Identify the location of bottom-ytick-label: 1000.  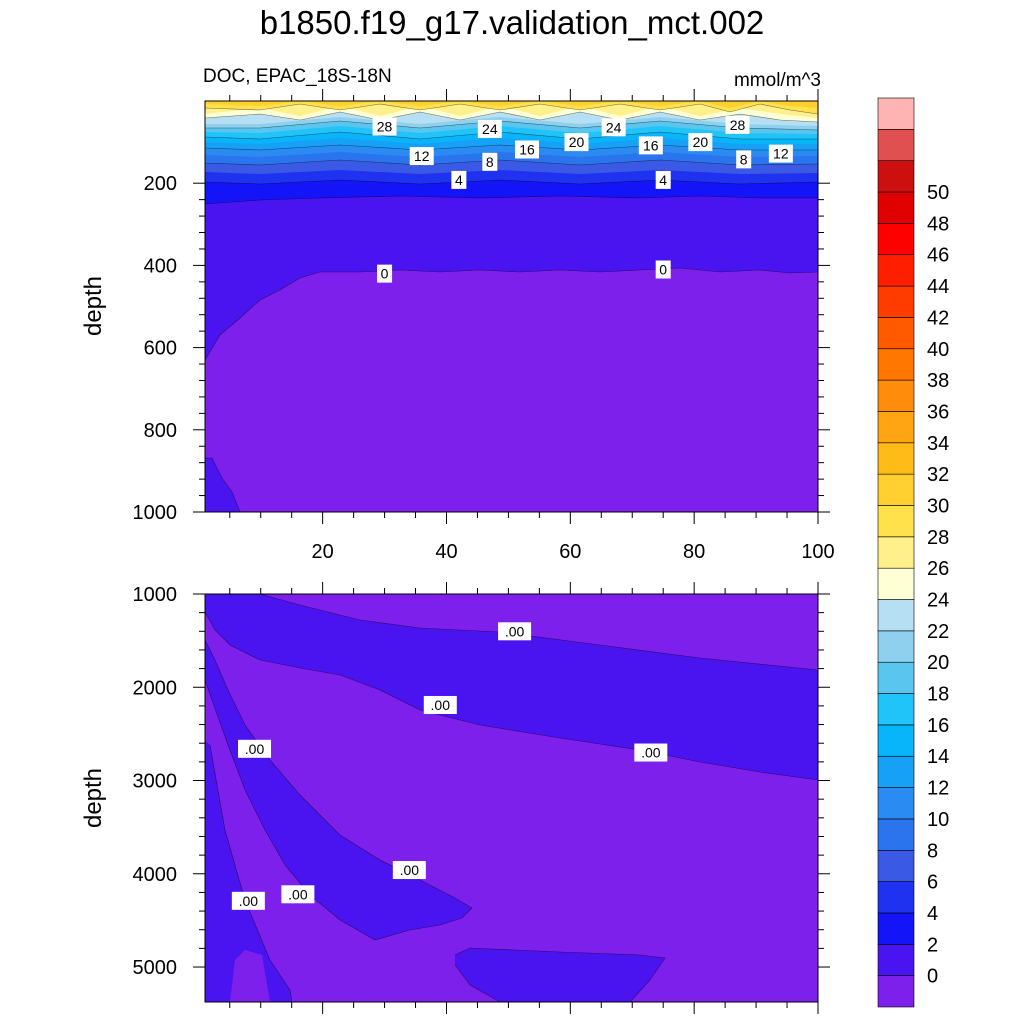
(155, 595).